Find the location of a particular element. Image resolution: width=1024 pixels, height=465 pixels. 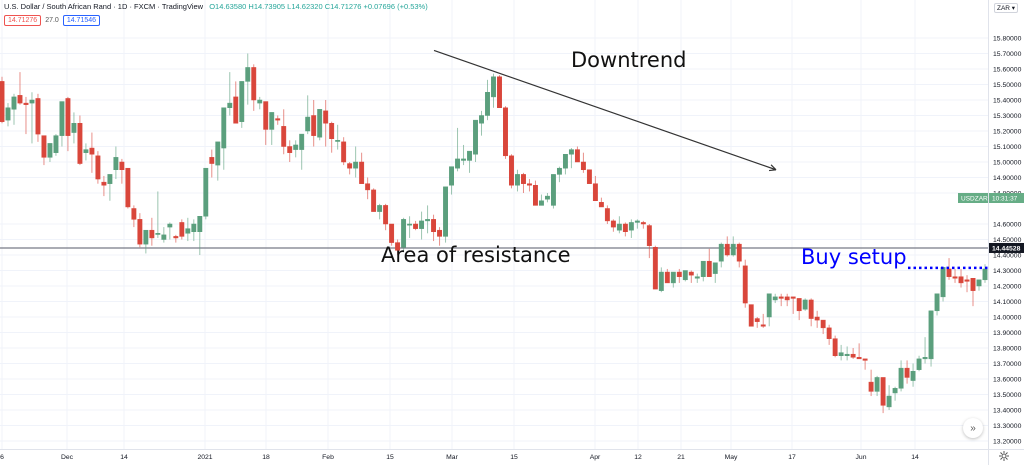

price-tick: 15.80000 is located at coordinates (1007, 39).